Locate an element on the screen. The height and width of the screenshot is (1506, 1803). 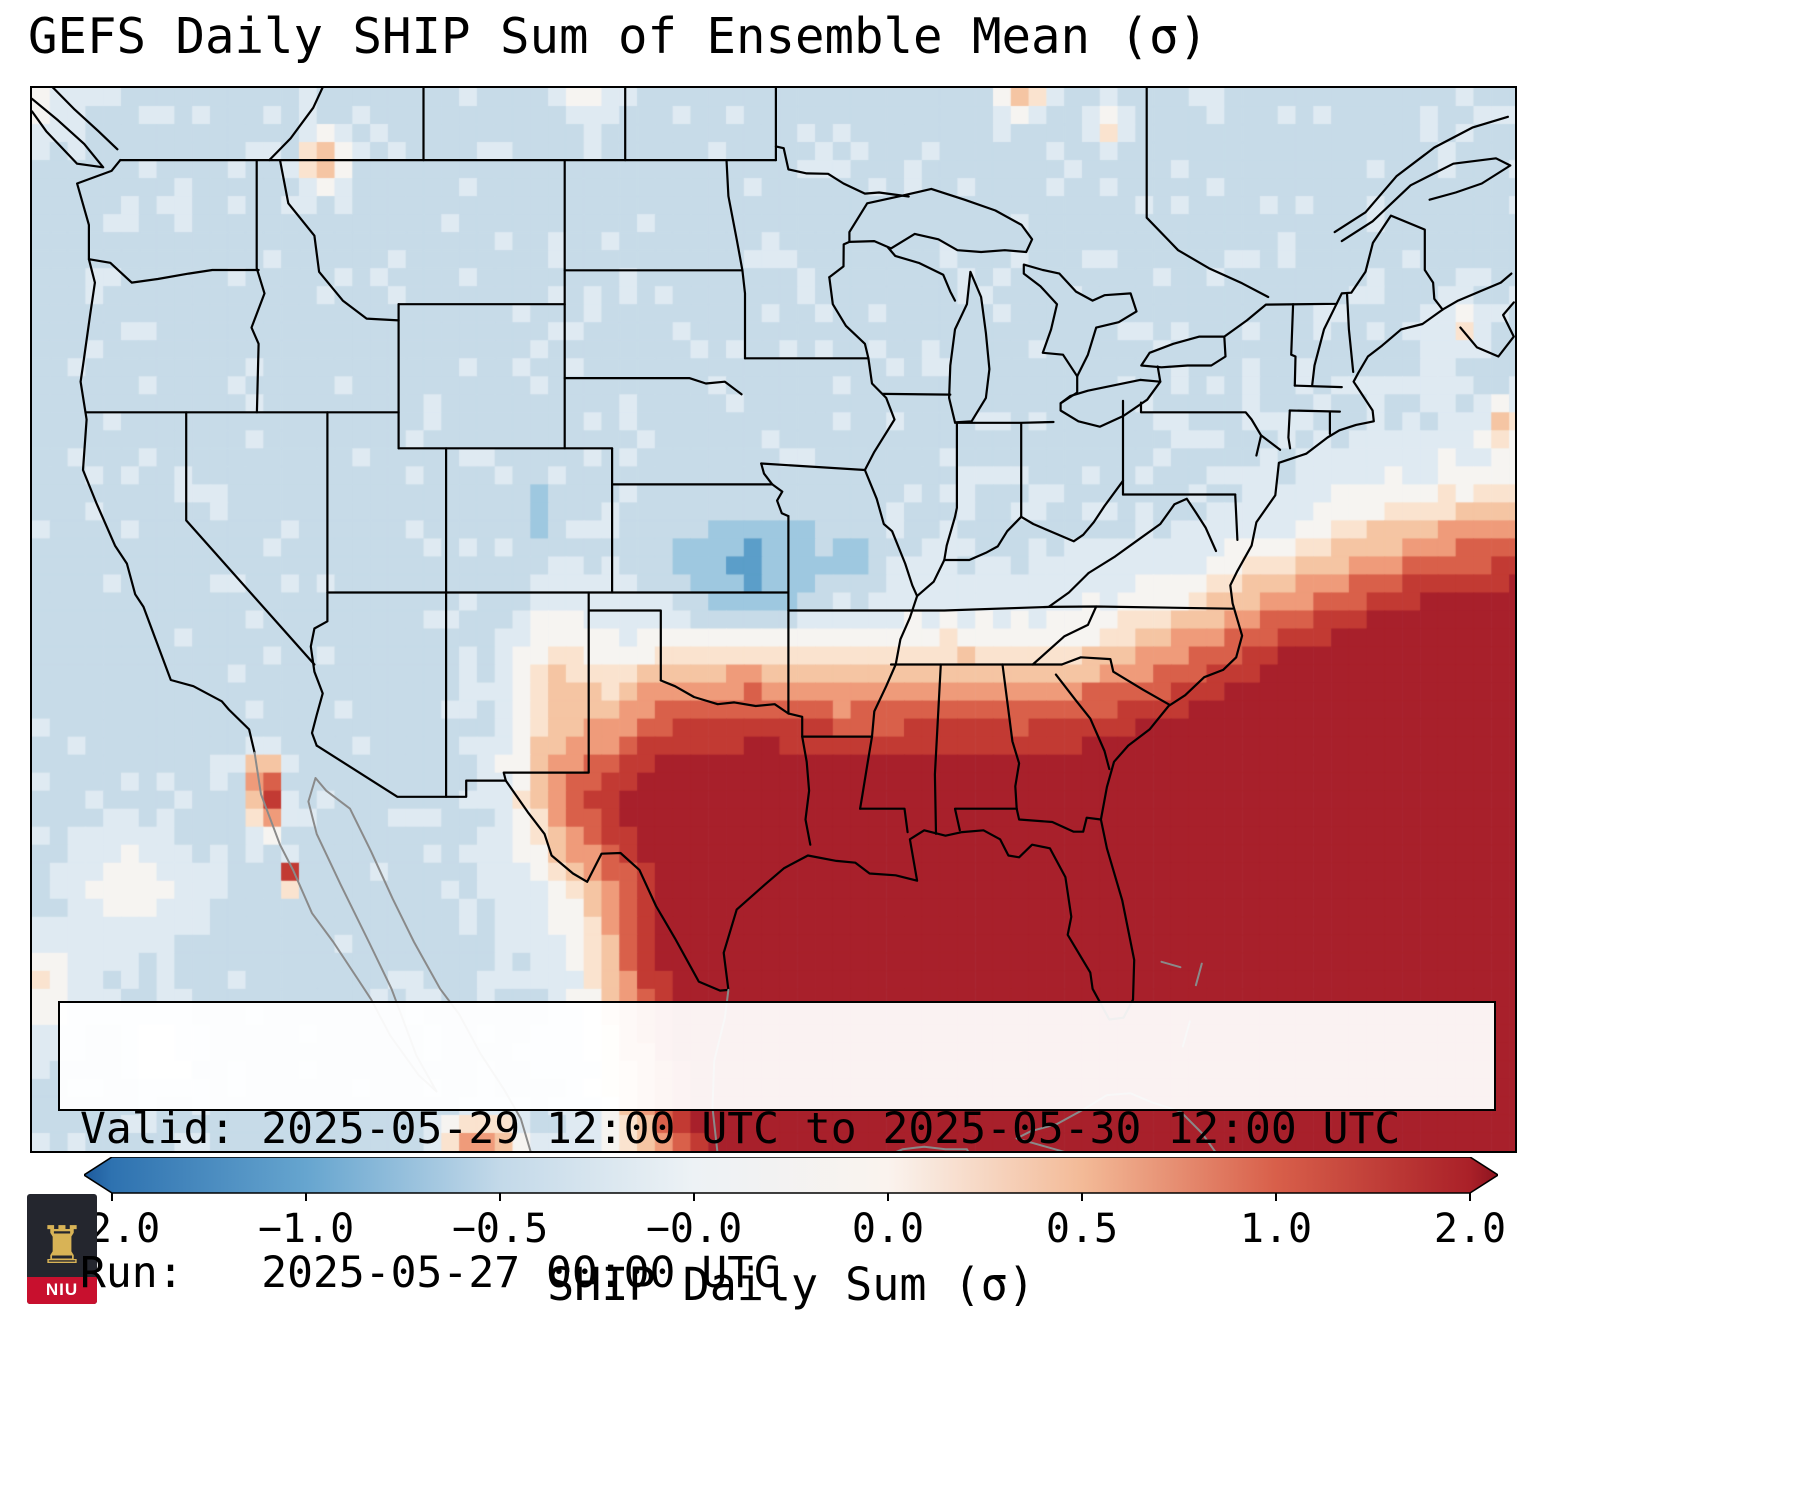
run-time-text: Run: 2025-05-27 00:00 UTC is located at coordinates (429, 1273).